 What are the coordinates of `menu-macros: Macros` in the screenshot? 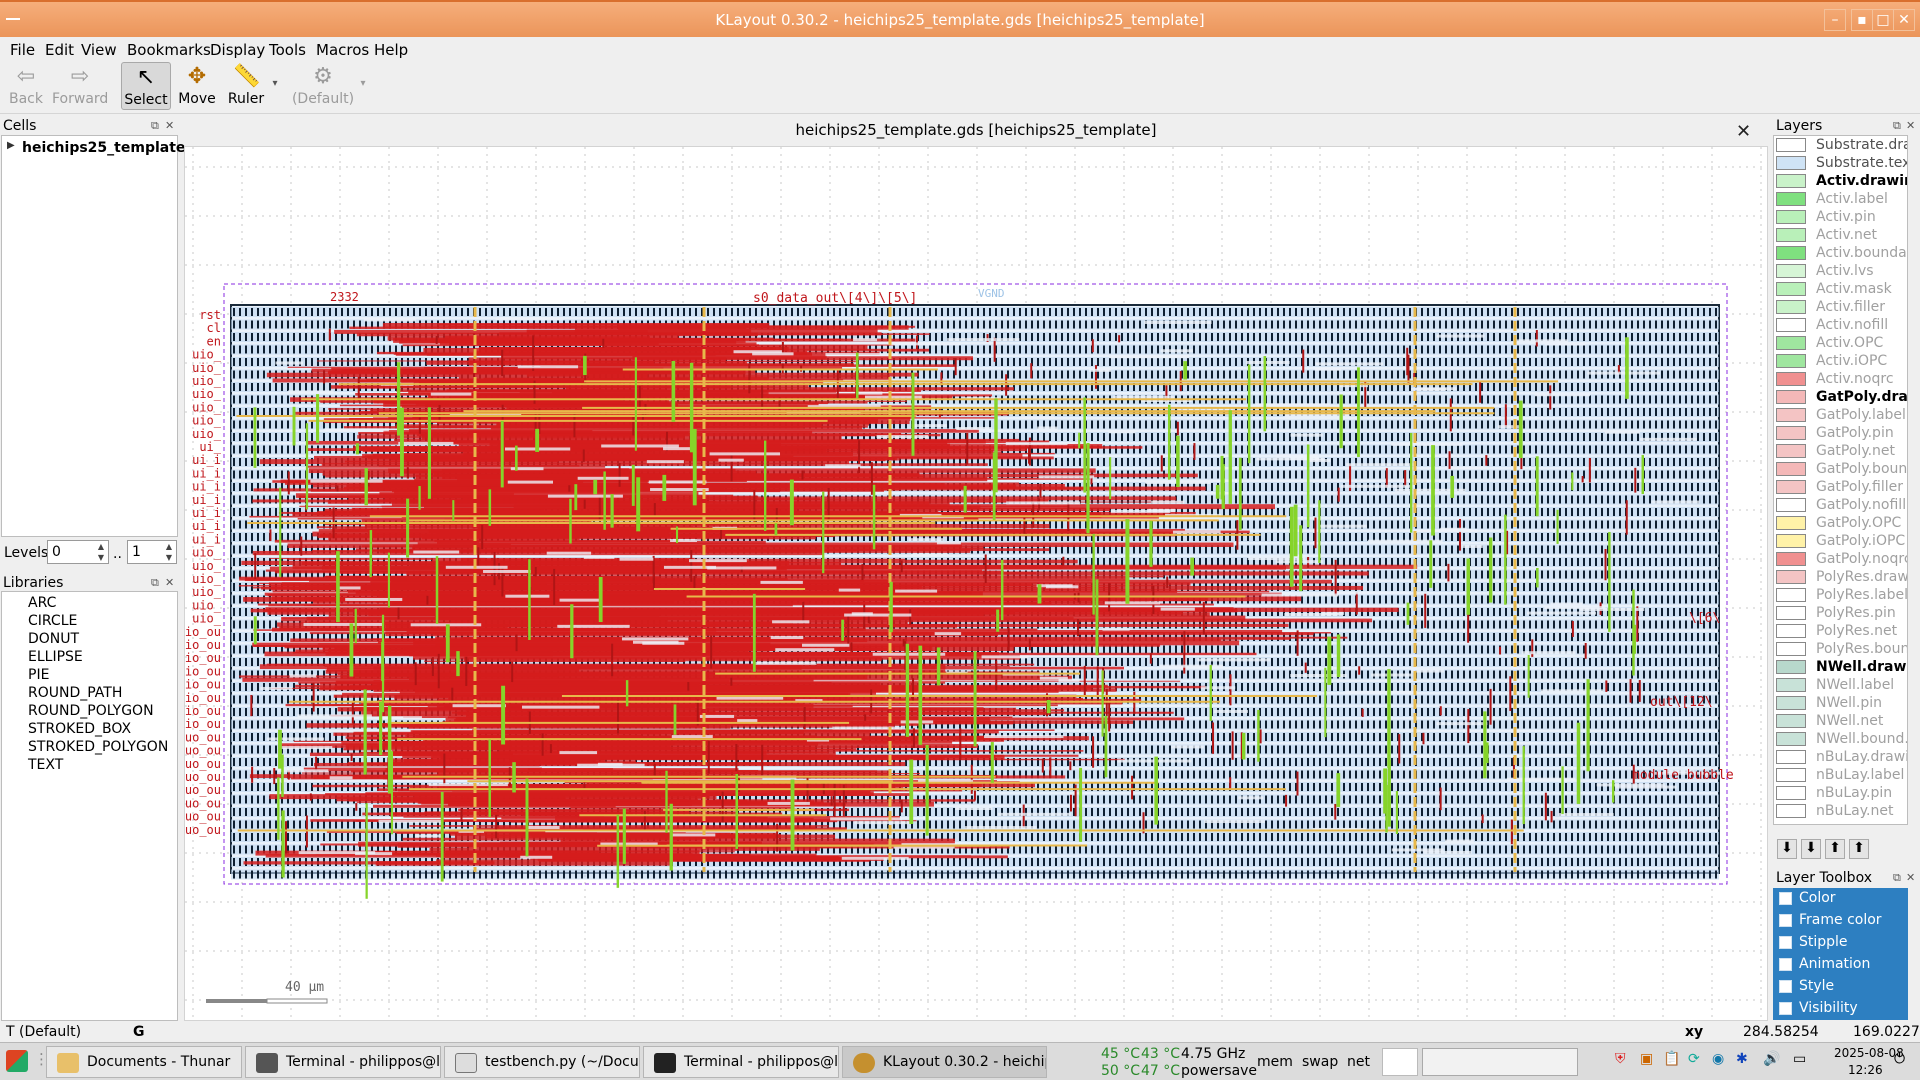 It's located at (343, 50).